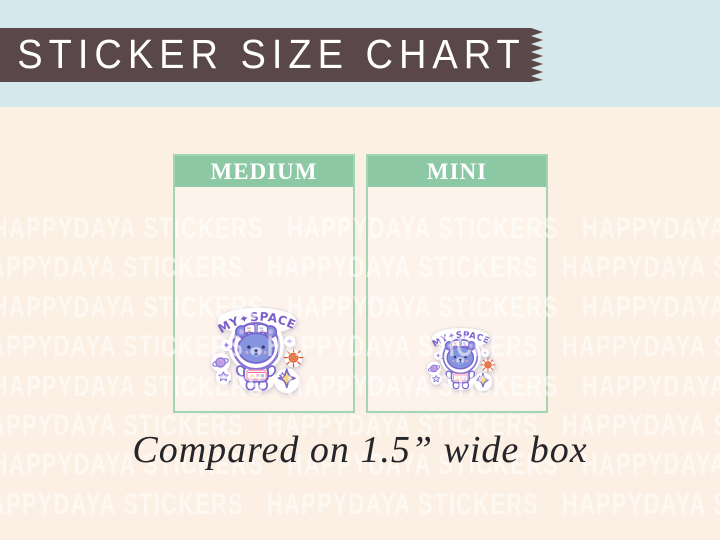  I want to click on medium-bear-sticker, so click(257, 349).